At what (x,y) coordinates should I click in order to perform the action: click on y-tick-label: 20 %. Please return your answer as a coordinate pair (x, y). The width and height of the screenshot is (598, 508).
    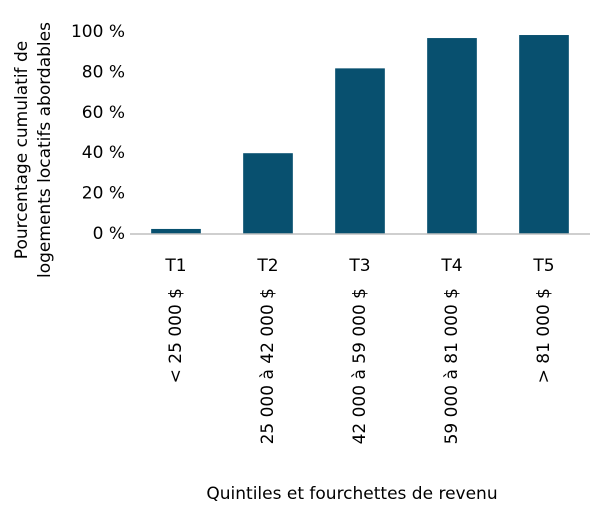
    Looking at the image, I should click on (103, 194).